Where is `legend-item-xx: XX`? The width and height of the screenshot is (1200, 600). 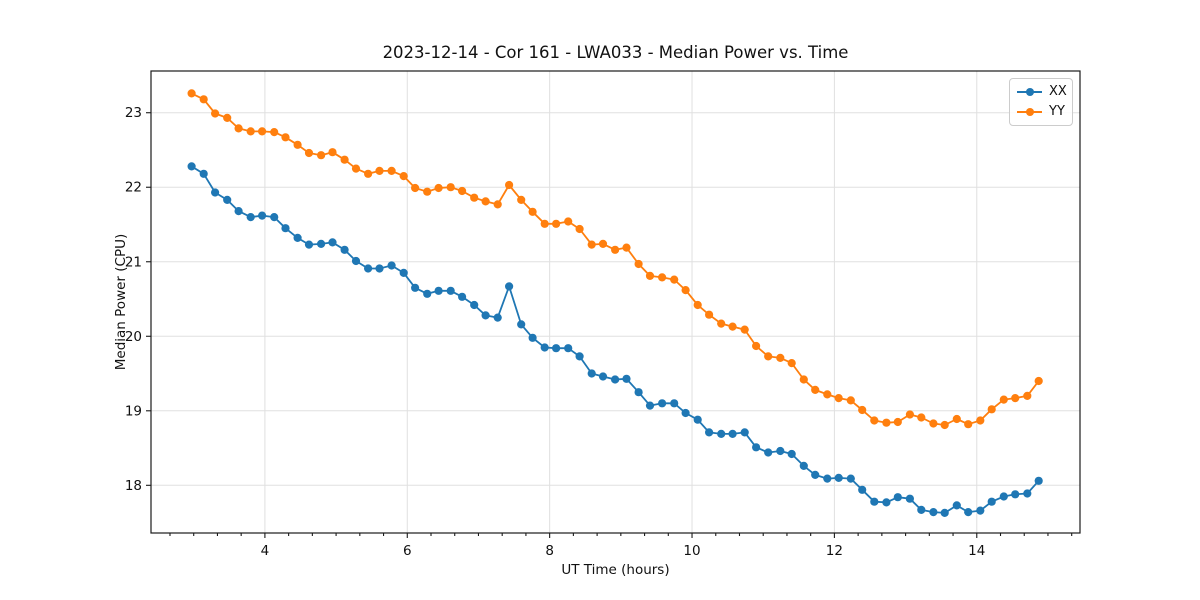 legend-item-xx: XX is located at coordinates (1042, 92).